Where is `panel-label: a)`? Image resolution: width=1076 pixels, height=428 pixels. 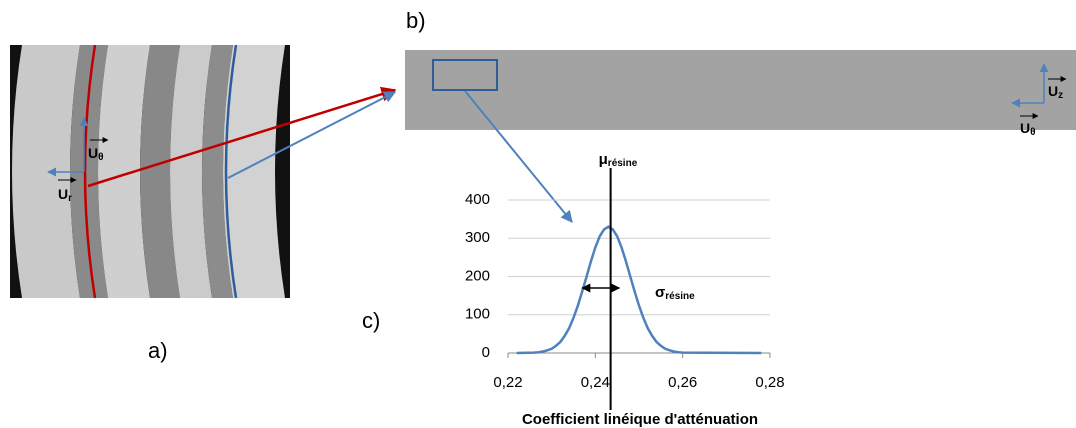 panel-label: a) is located at coordinates (158, 350).